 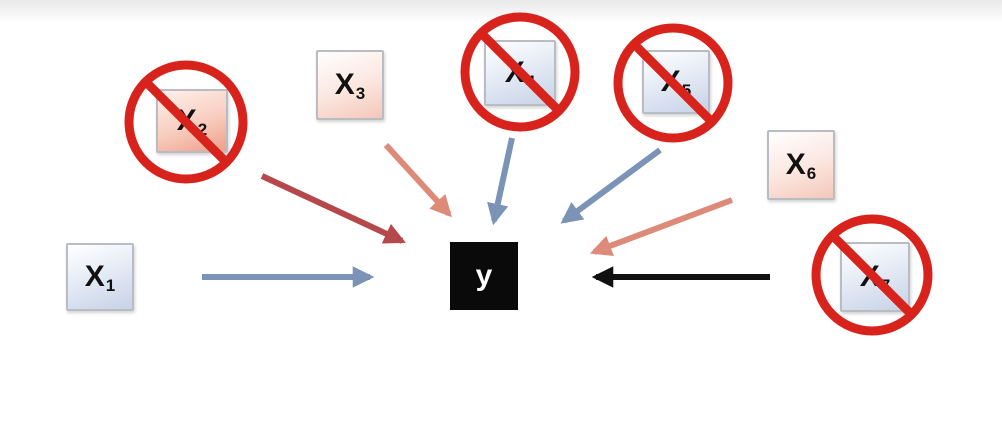 What do you see at coordinates (417, 180) in the screenshot?
I see `arrow-x3-to-y` at bounding box center [417, 180].